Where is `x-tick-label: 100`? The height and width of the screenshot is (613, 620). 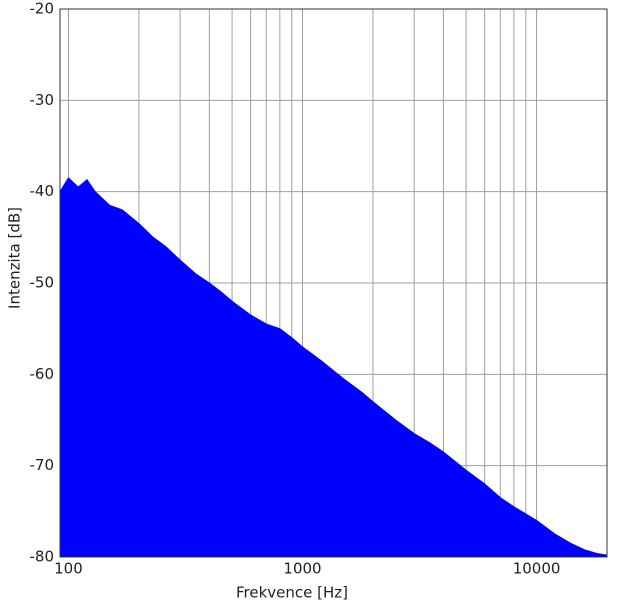
x-tick-label: 100 is located at coordinates (68, 569).